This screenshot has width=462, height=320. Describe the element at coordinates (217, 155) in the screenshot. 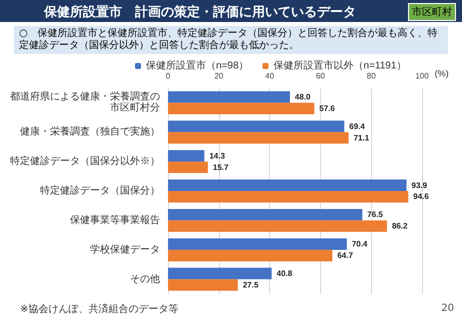

I see `data-label: 14.3` at that location.